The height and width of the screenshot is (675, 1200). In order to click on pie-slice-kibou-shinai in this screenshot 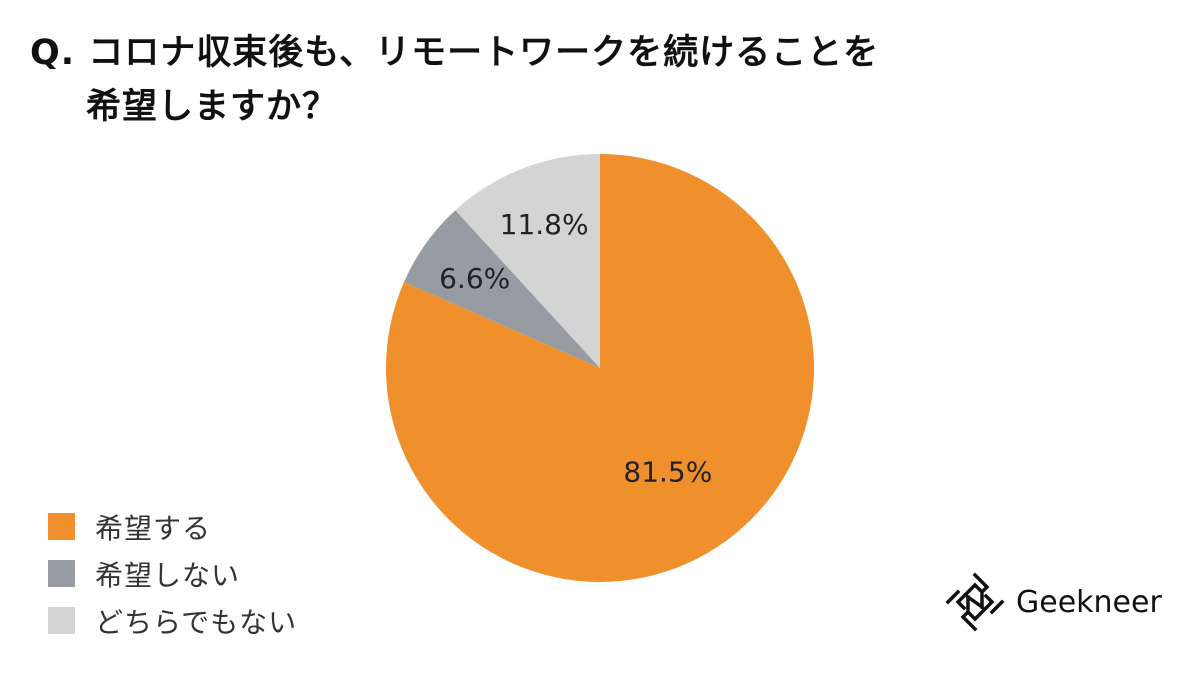, I will do `click(502, 289)`.